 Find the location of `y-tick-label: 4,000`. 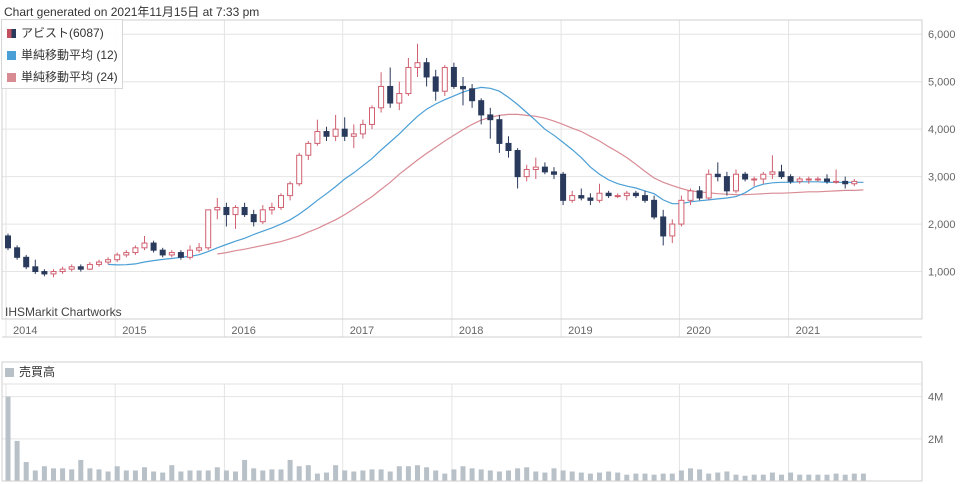

y-tick-label: 4,000 is located at coordinates (942, 130).